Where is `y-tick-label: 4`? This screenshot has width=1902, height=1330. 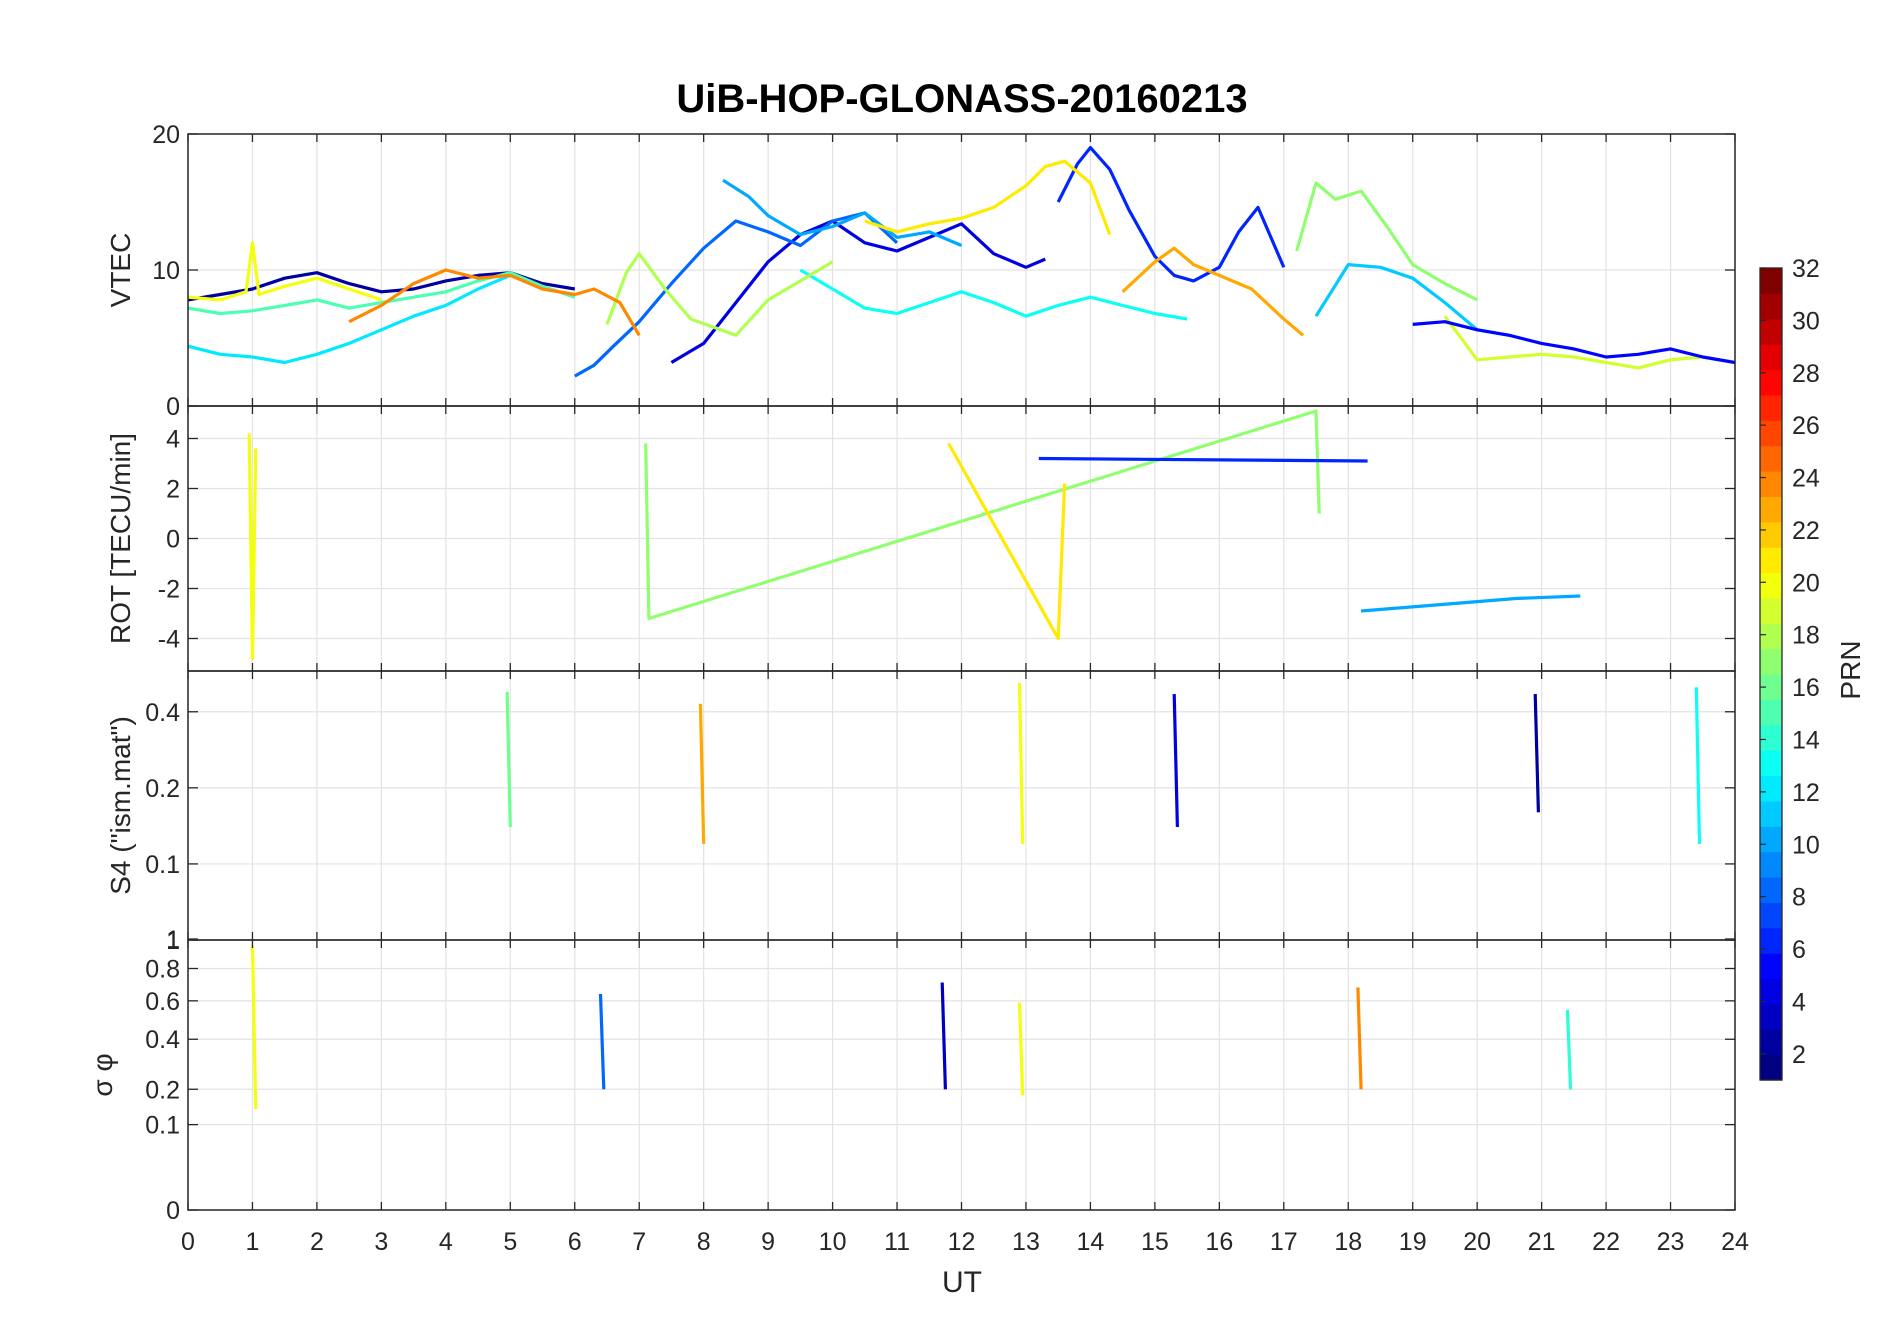
y-tick-label: 4 is located at coordinates (173, 440).